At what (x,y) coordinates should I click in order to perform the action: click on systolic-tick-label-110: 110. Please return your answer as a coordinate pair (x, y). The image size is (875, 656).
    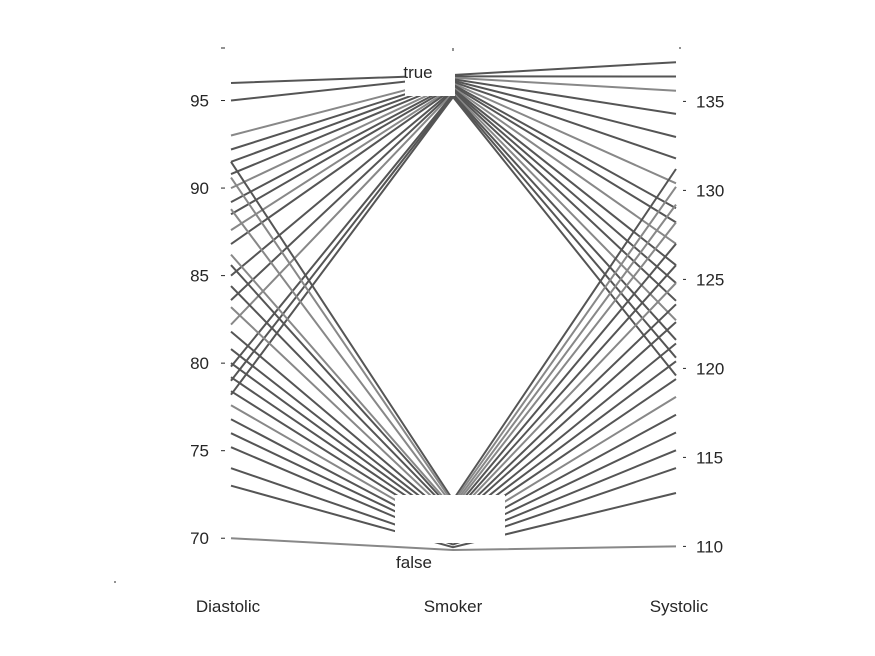
    Looking at the image, I should click on (709, 546).